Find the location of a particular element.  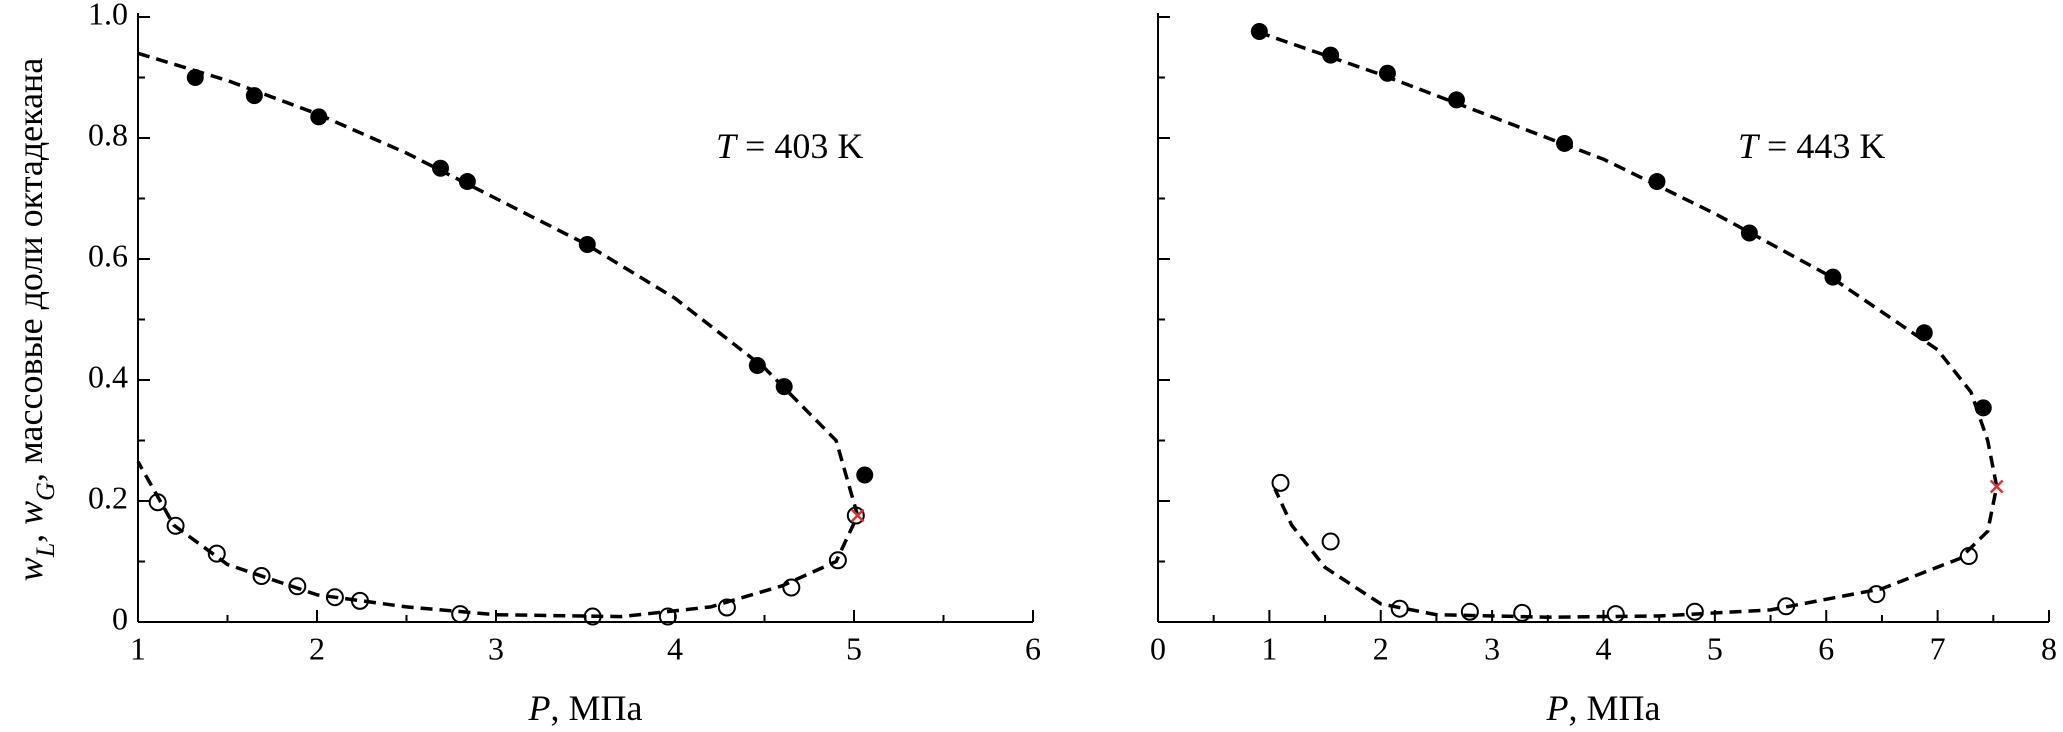

y-tick-label: 0.6 is located at coordinates (108, 255).